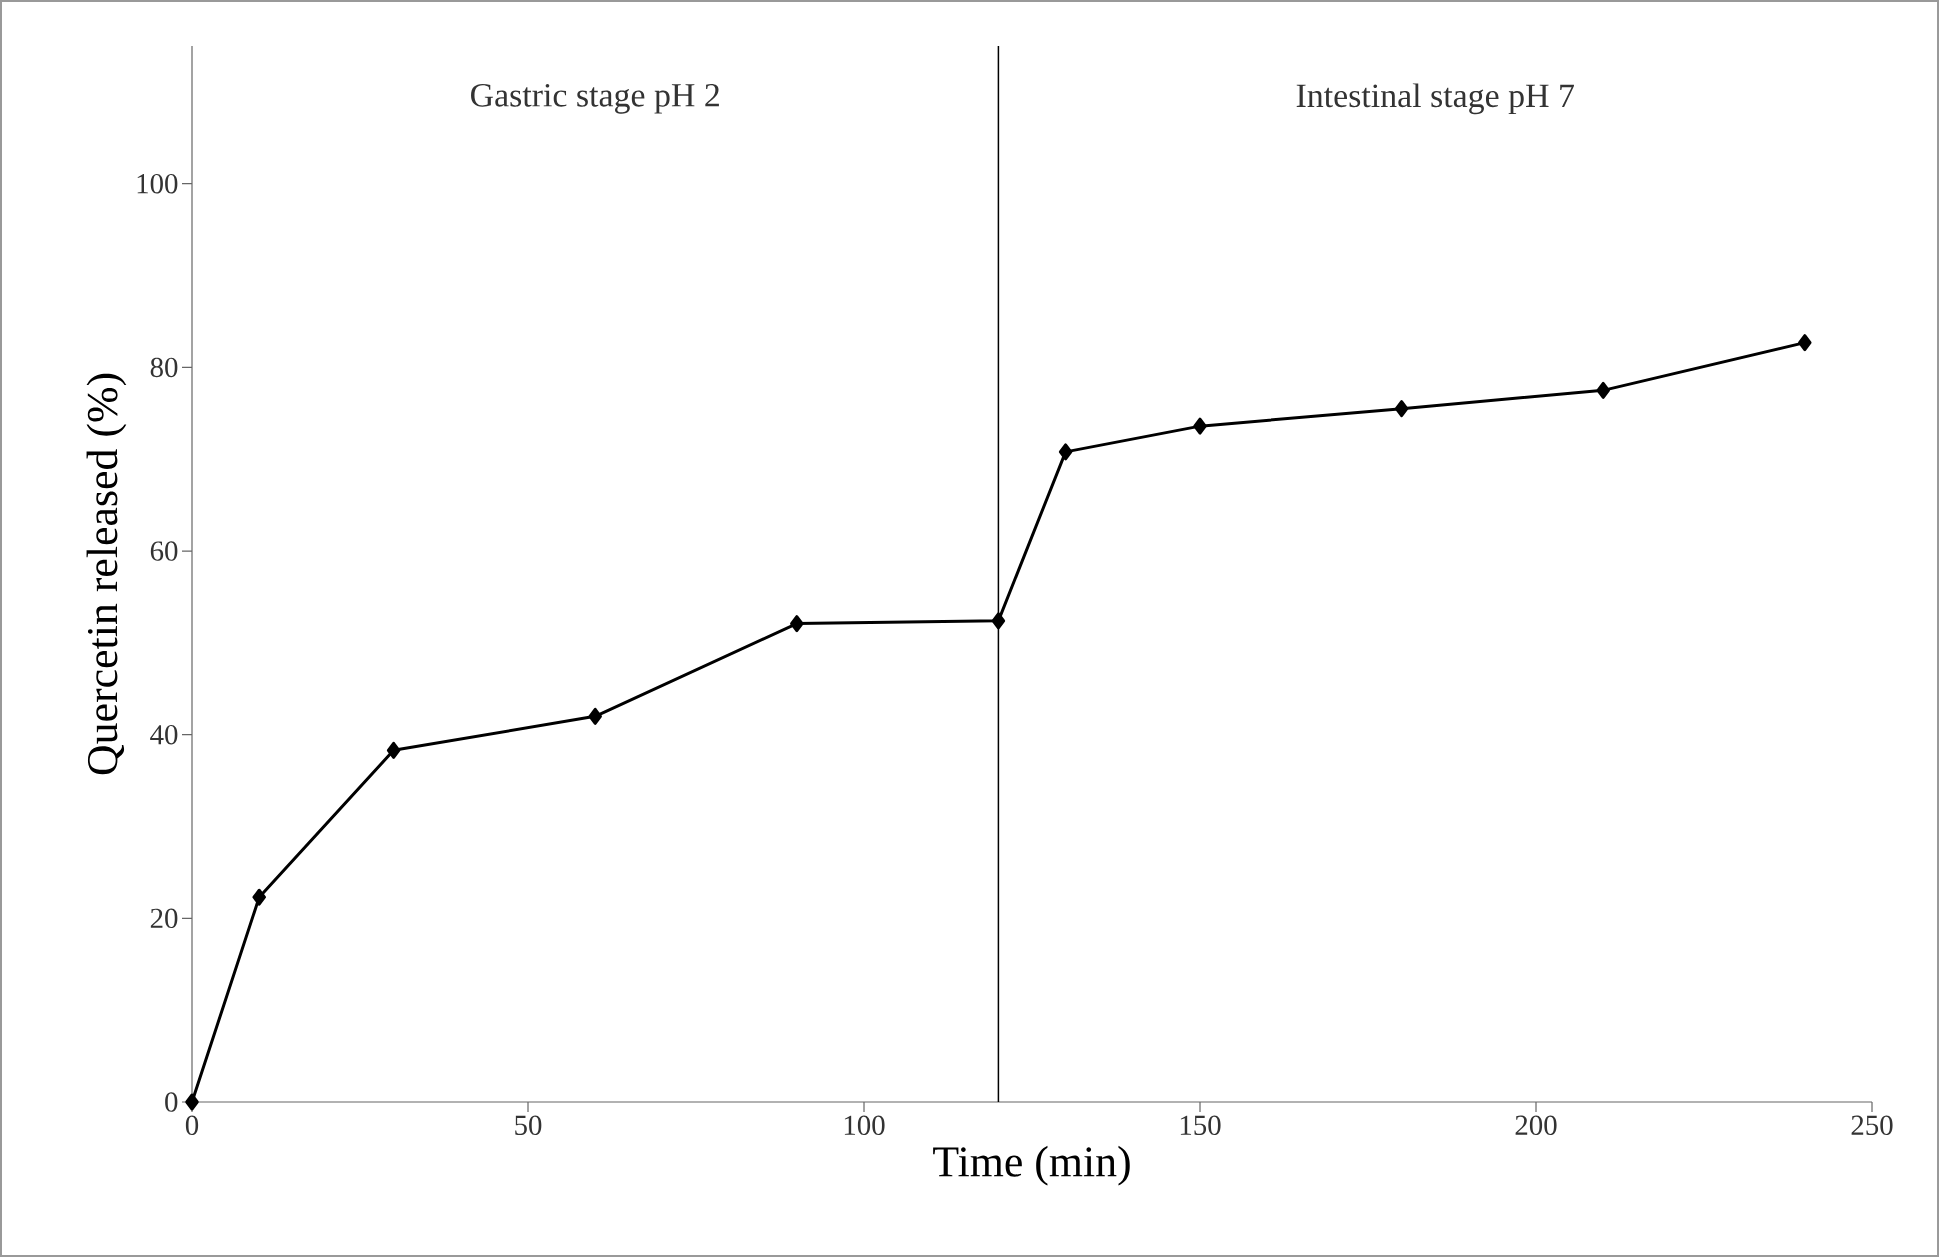  Describe the element at coordinates (164, 734) in the screenshot. I see `y-tick-label: 40` at that location.